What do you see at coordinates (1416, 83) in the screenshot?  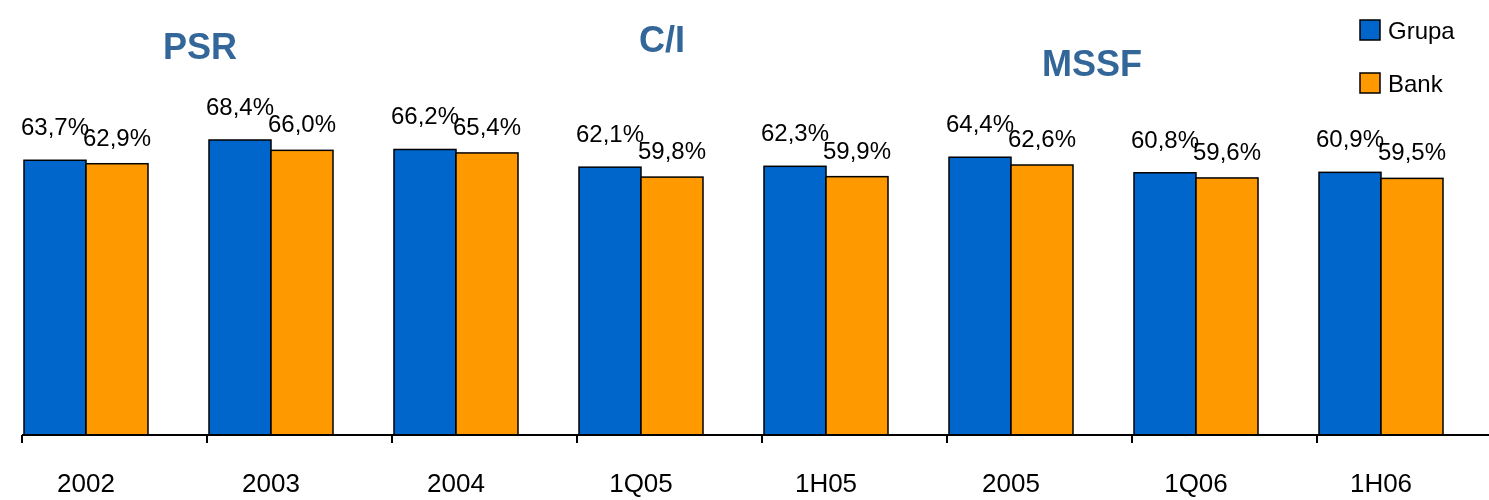 I see `legend-label: Bank` at bounding box center [1416, 83].